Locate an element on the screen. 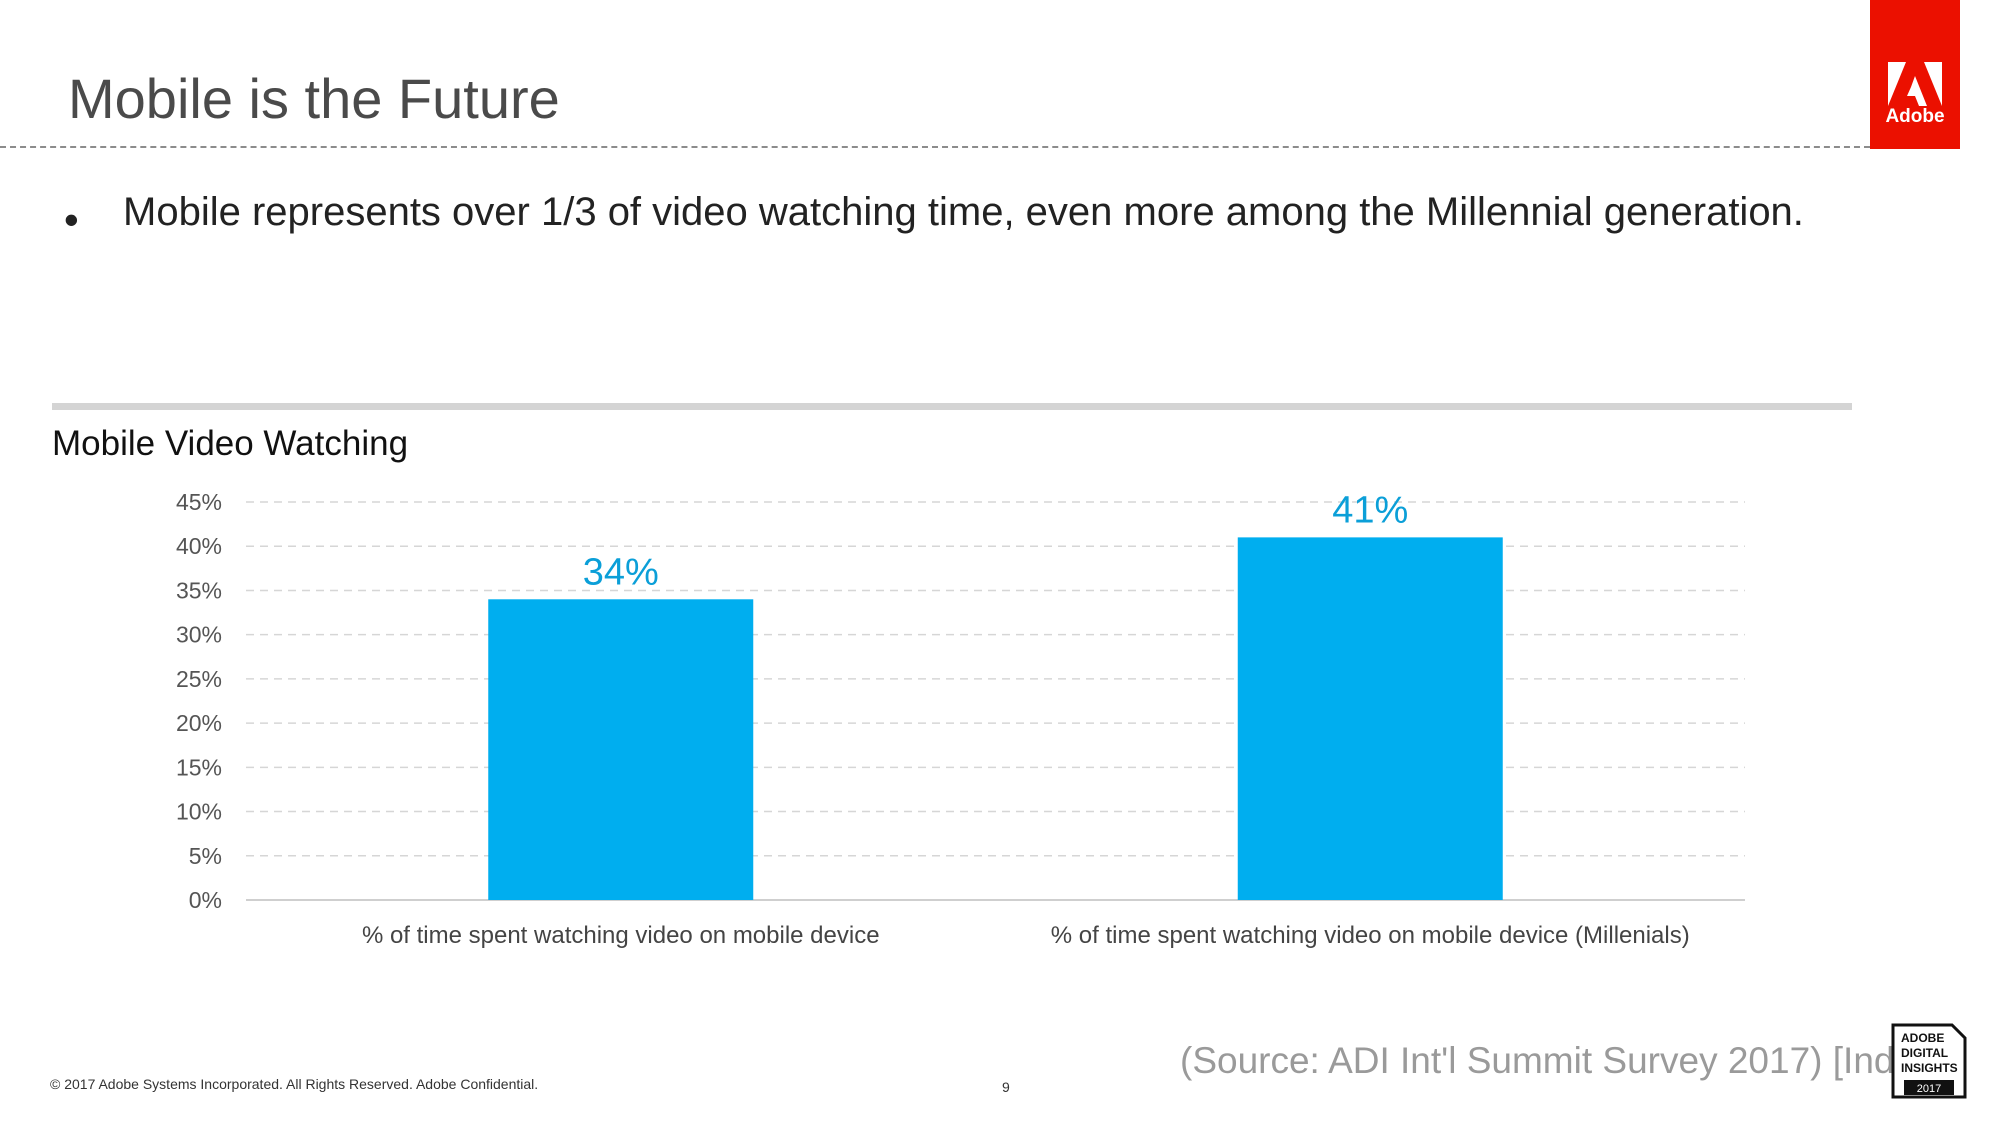  adobe-logo-text: Adobe is located at coordinates (1915, 116).